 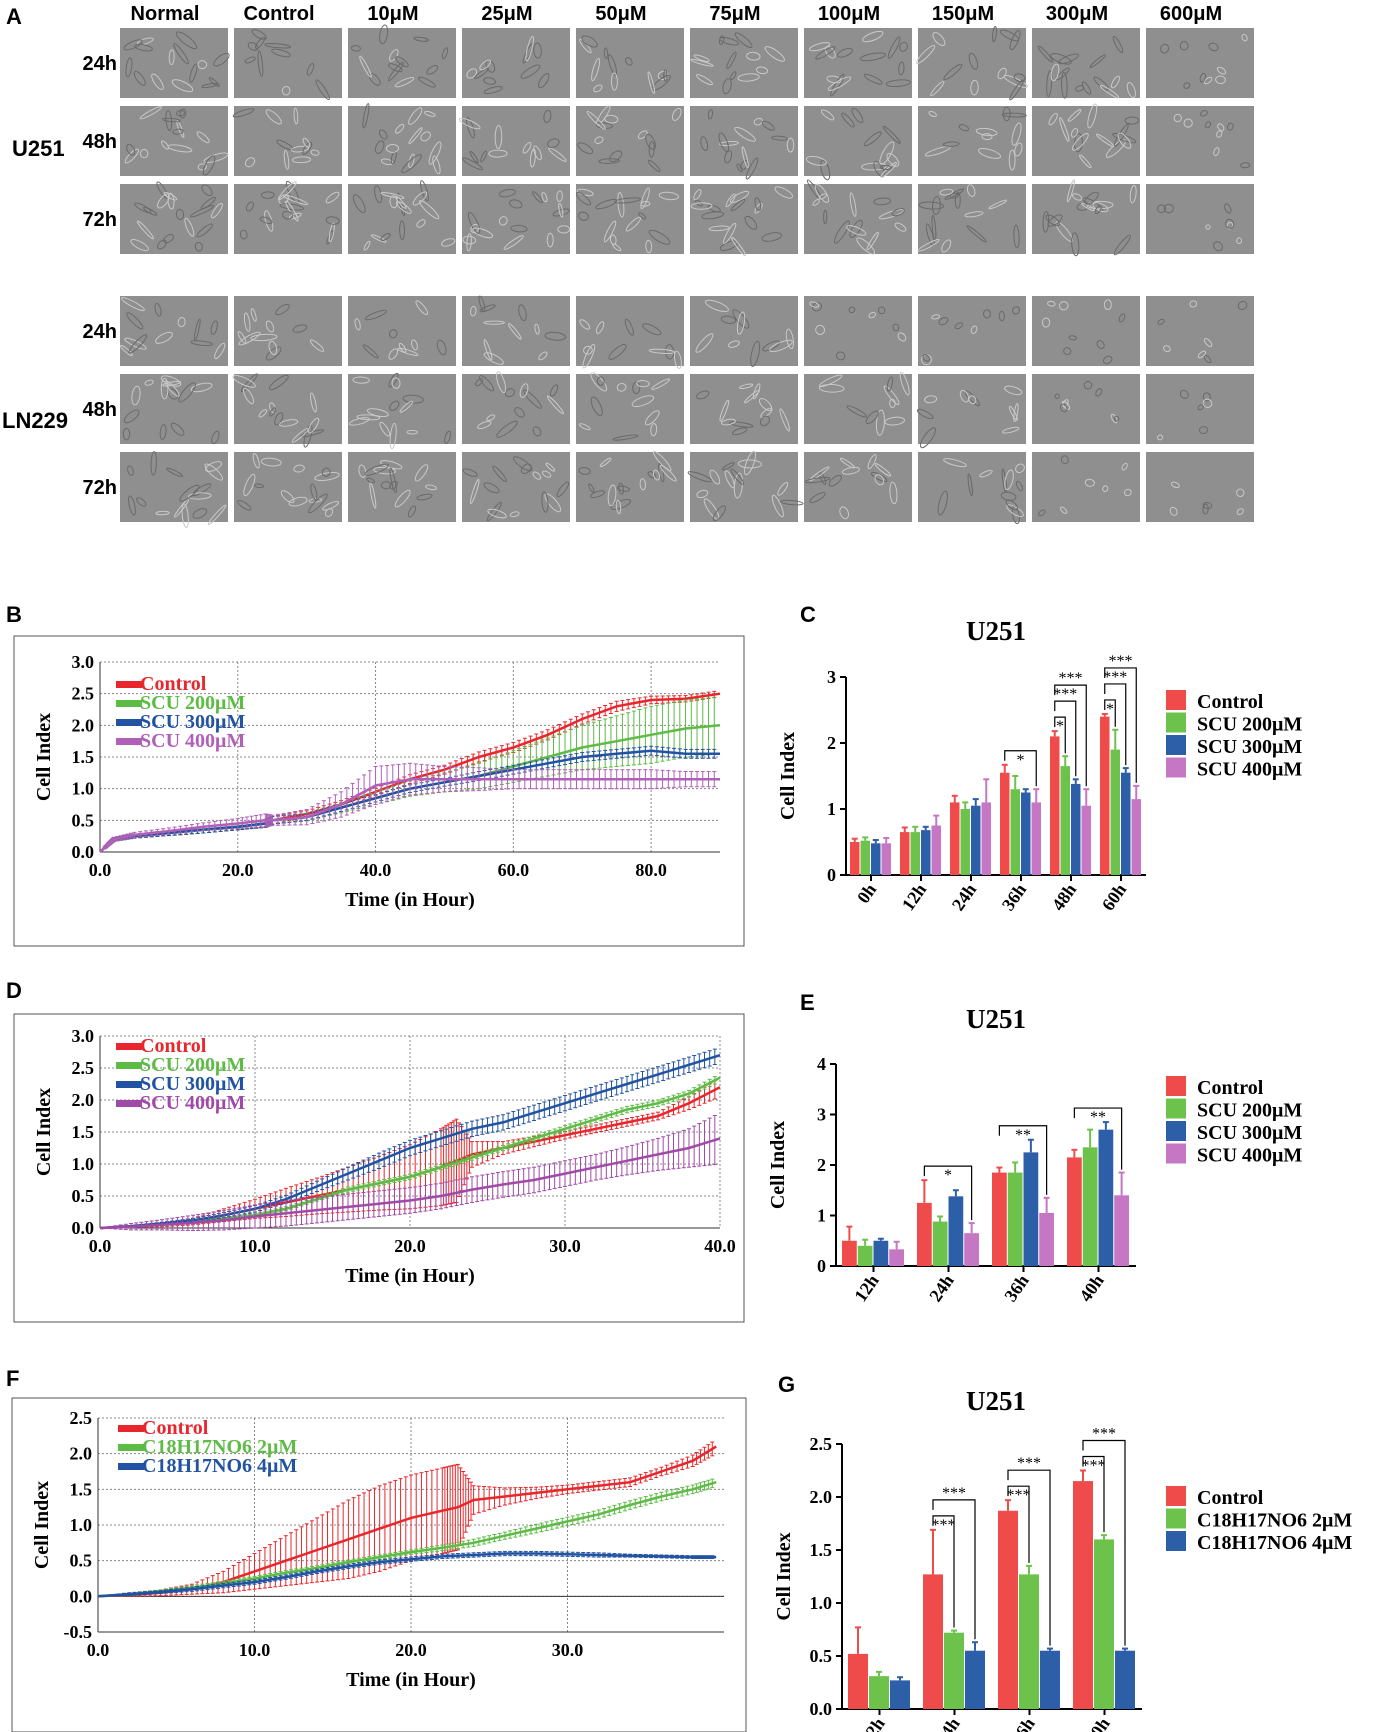 I want to click on x-tick-label: 0h, so click(x=866, y=893).